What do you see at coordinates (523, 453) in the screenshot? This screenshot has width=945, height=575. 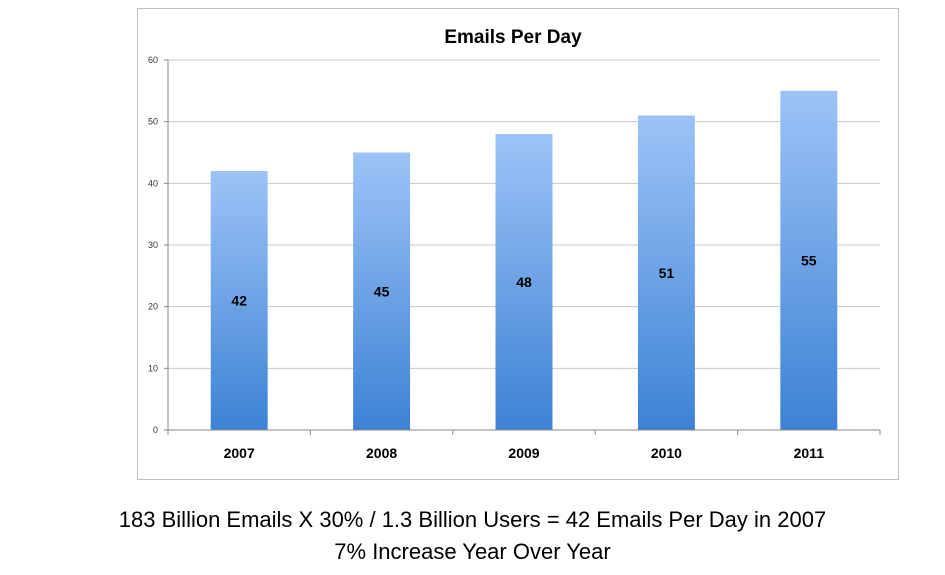 I see `x-tick-label-2009: 2009` at bounding box center [523, 453].